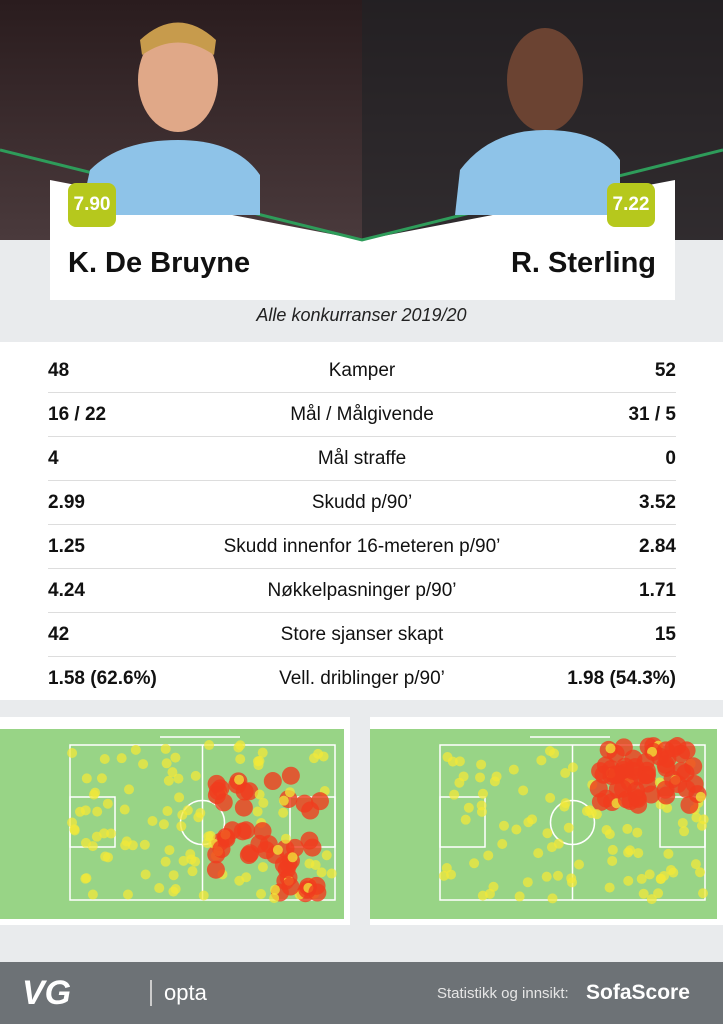 The width and height of the screenshot is (723, 1024). What do you see at coordinates (657, 502) in the screenshot?
I see `right-value: 3.52` at bounding box center [657, 502].